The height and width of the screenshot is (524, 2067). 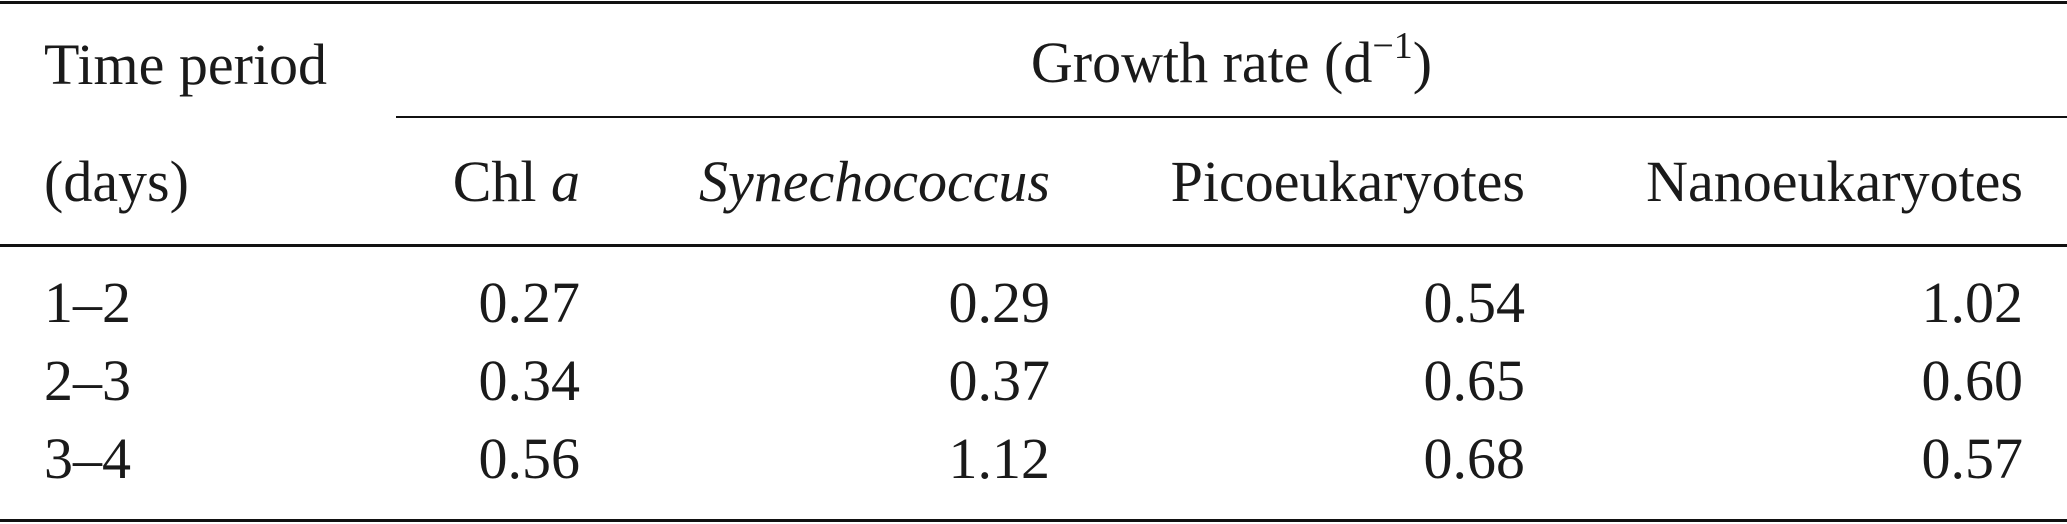 I want to click on column-header-synechococcus: Synechococcus, so click(x=874, y=181).